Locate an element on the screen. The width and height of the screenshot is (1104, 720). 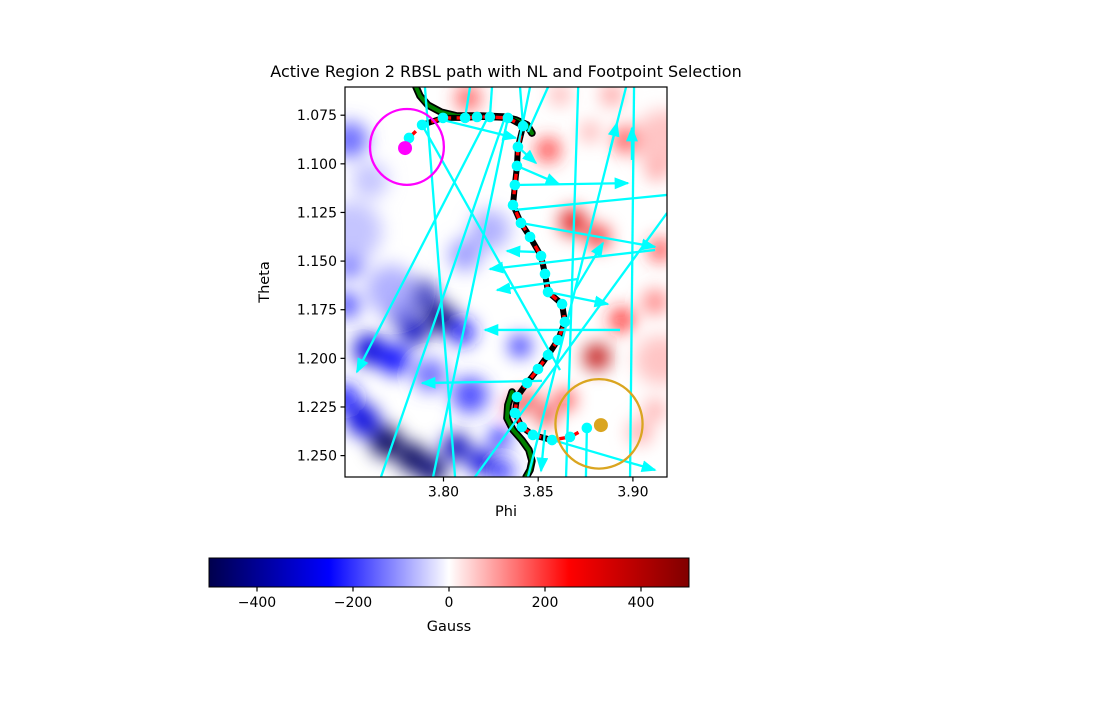
x-axis-ticks: 3.80 3.85 3.90 is located at coordinates (538, 489).